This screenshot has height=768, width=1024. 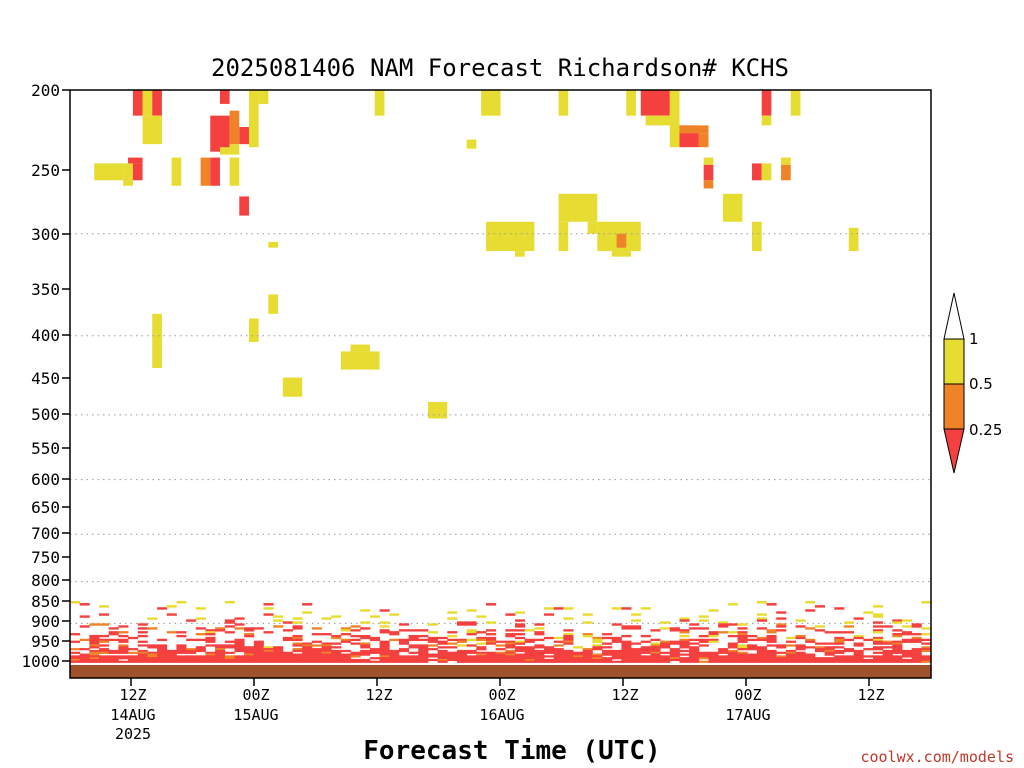 I want to click on x-tick-date: 16AUG, so click(x=501, y=715).